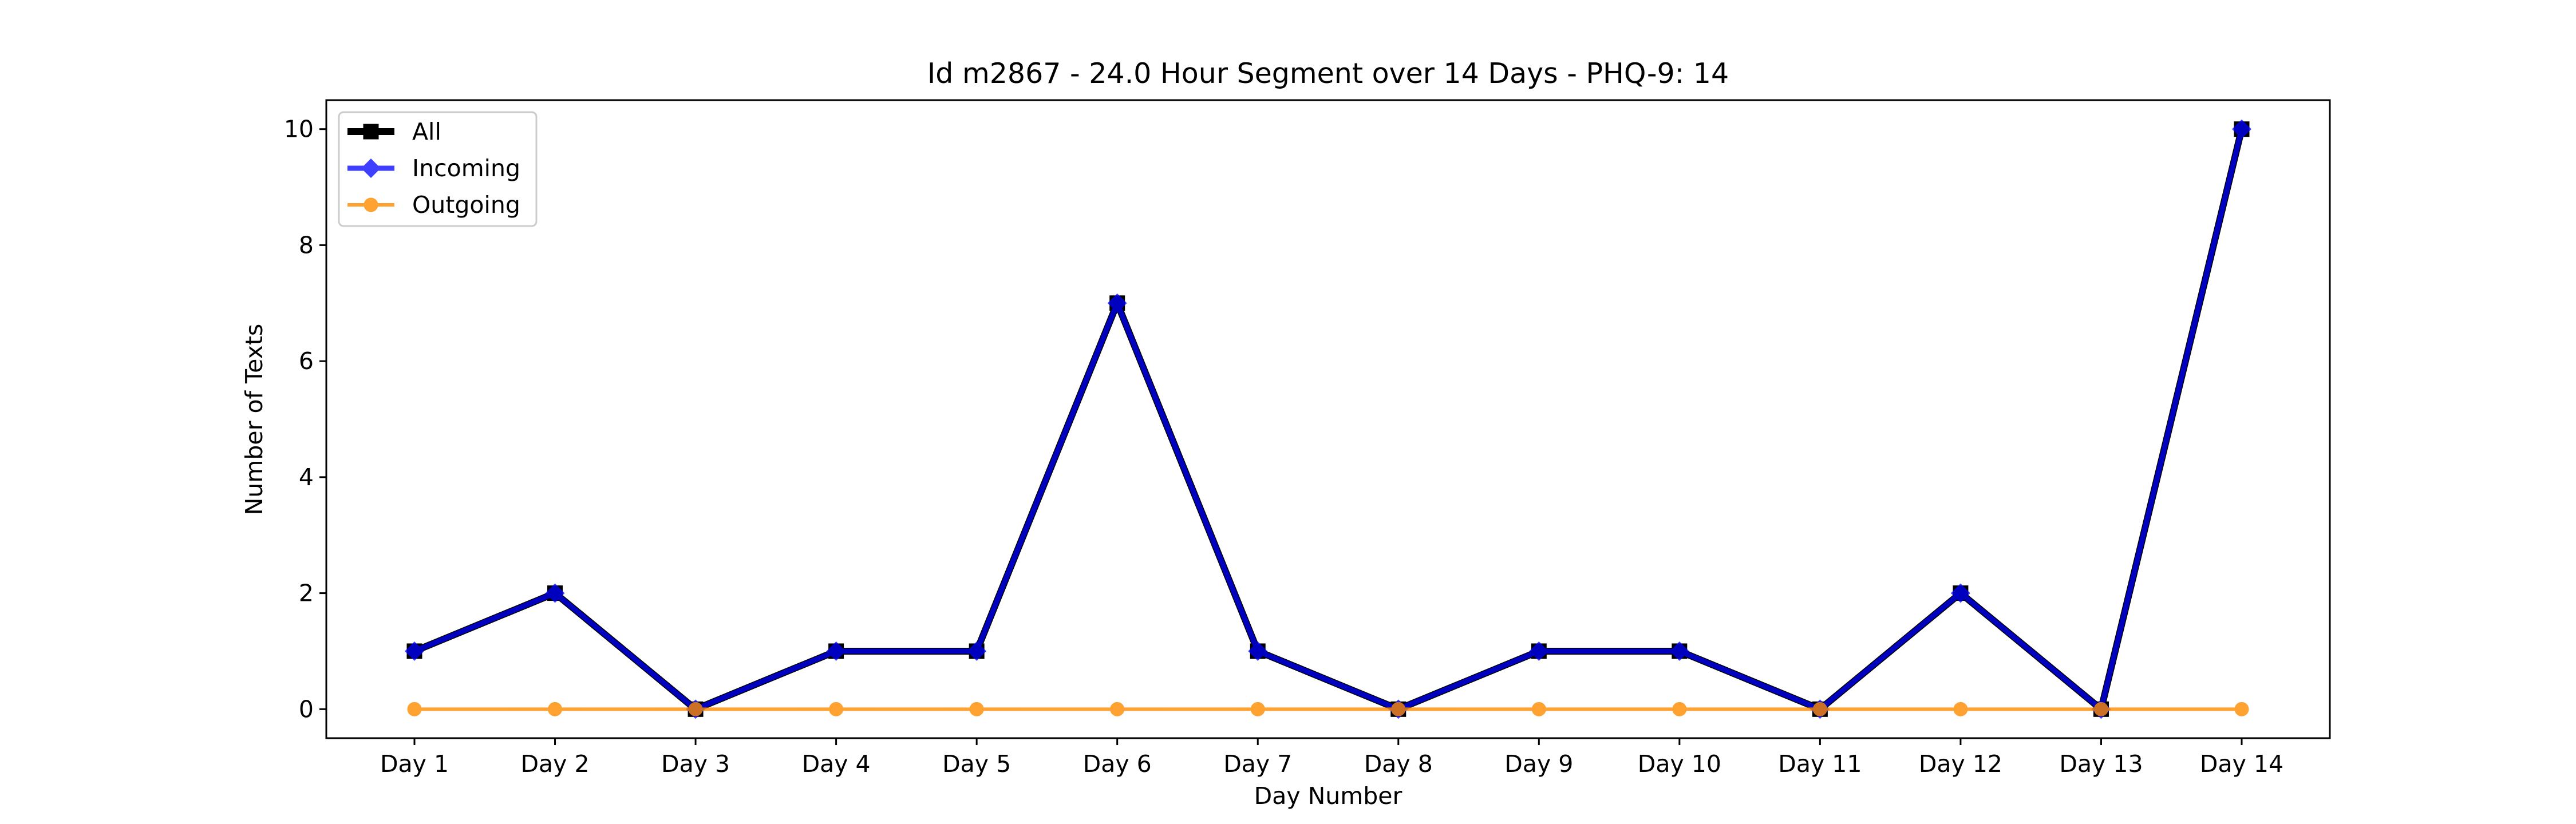 Image resolution: width=2576 pixels, height=824 pixels. What do you see at coordinates (466, 168) in the screenshot?
I see `legend-label: Incoming` at bounding box center [466, 168].